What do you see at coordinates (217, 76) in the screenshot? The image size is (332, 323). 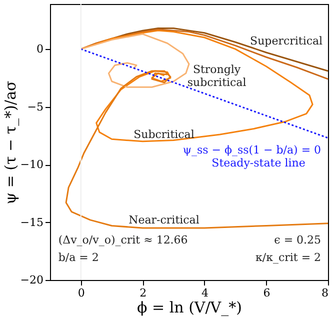 I see `annotation: Strongly subcritical` at bounding box center [217, 76].